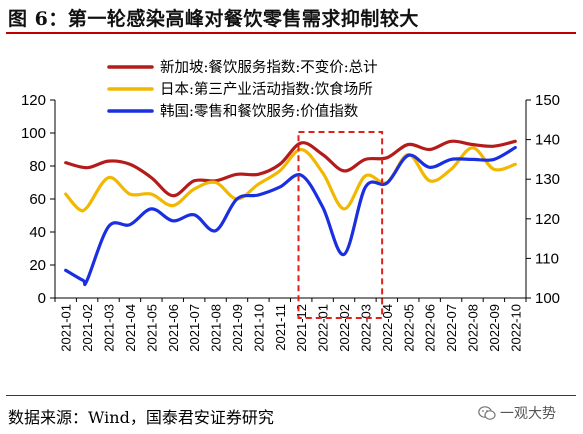 Image resolution: width=583 pixels, height=434 pixels. I want to click on x-tick-label: 2021-07, so click(194, 328).